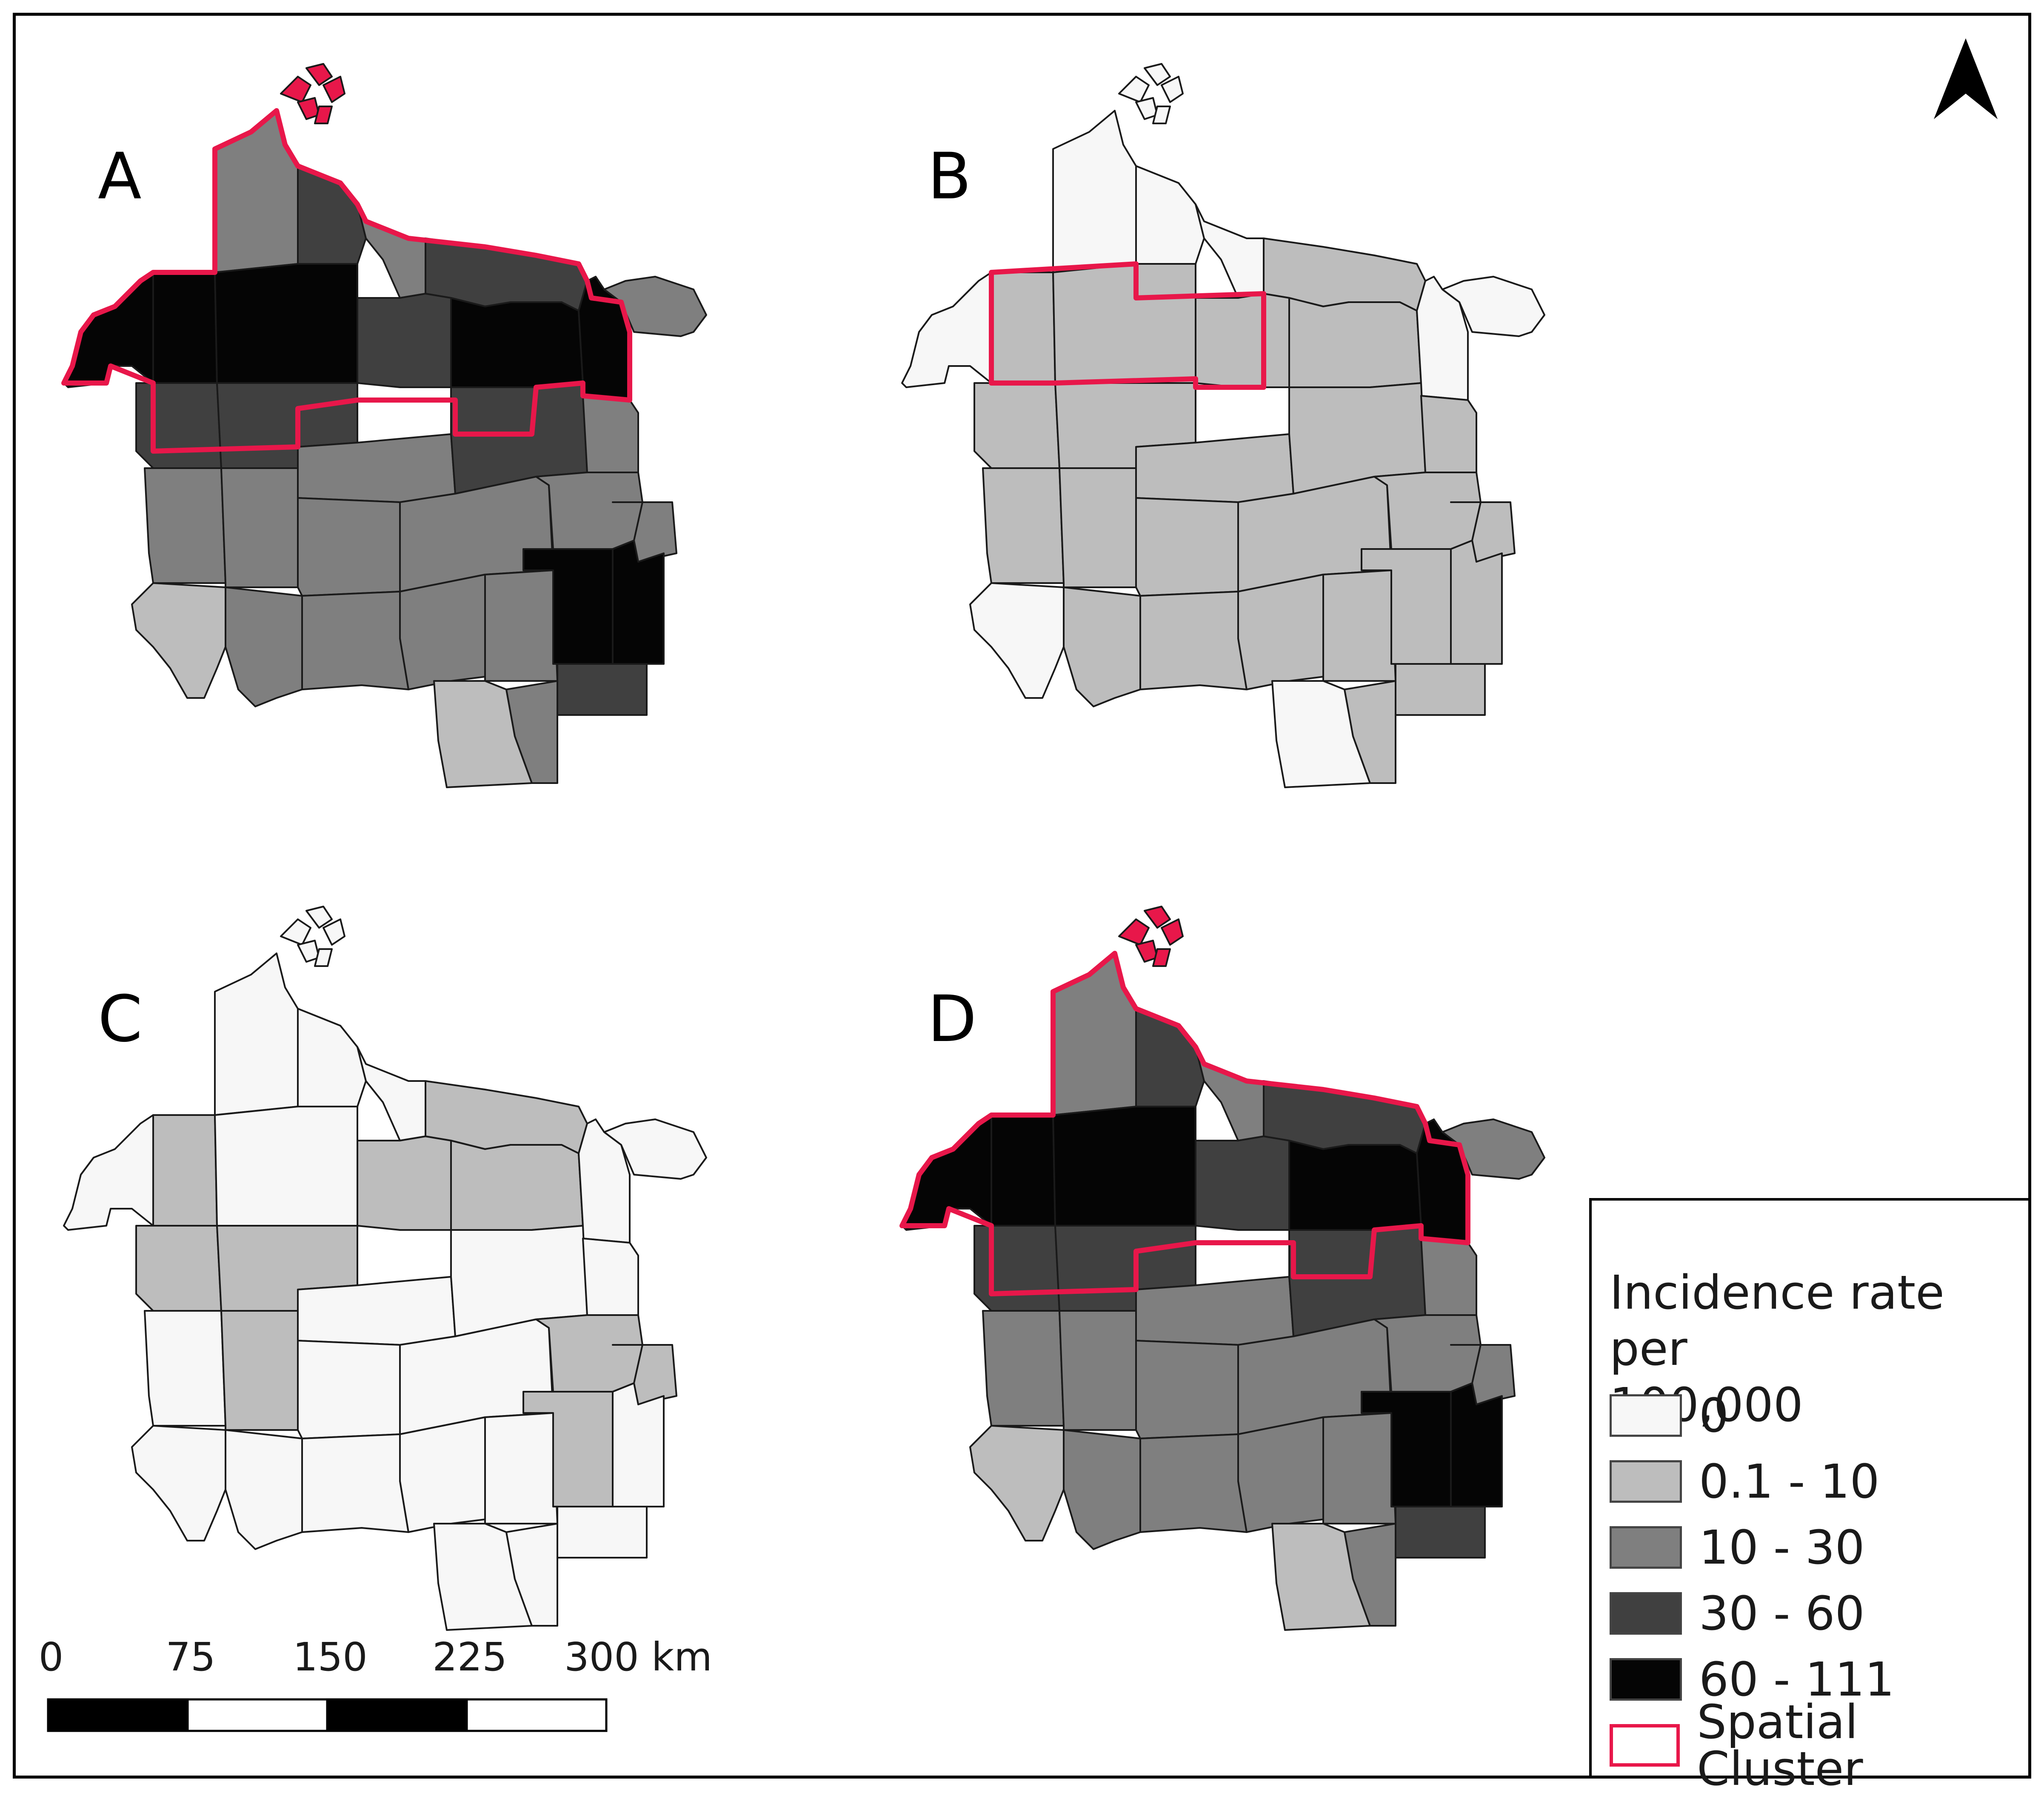 The width and height of the screenshot is (2044, 1796). Describe the element at coordinates (469, 1657) in the screenshot. I see `scale-tick-label: 225` at that location.